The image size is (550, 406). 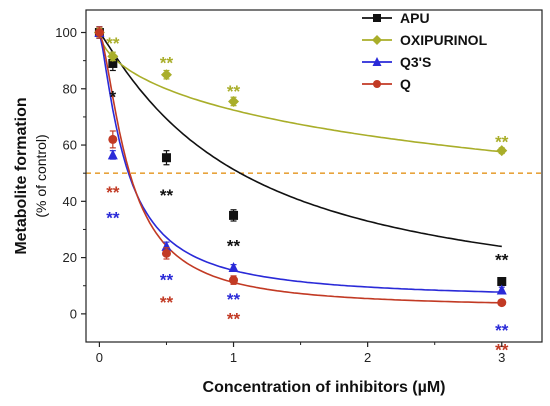 What do you see at coordinates (501, 357) in the screenshot?
I see `x-tick-label: 3` at bounding box center [501, 357].